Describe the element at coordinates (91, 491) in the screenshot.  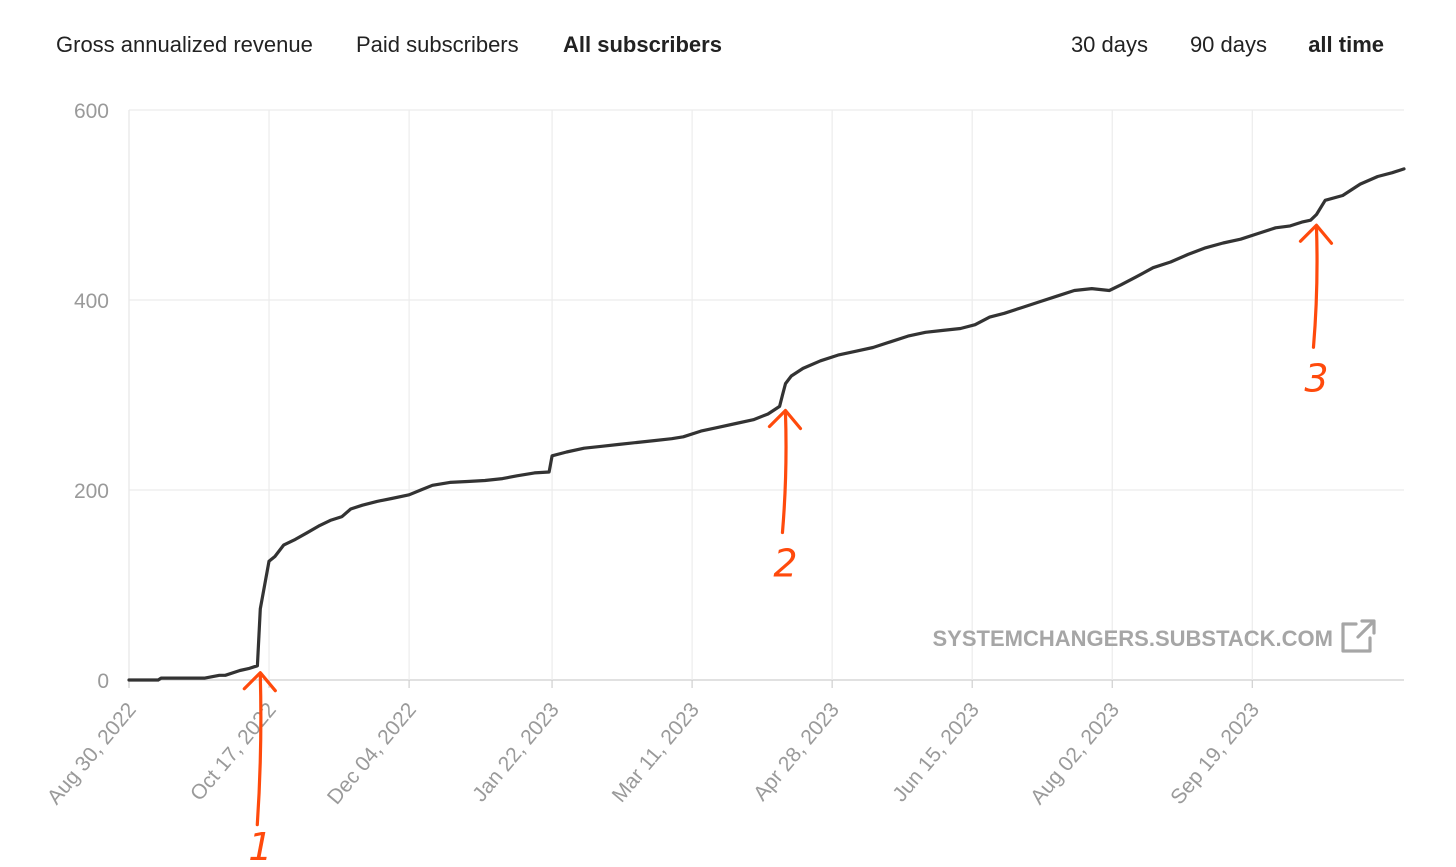
I see `y-tick-label: 200` at that location.